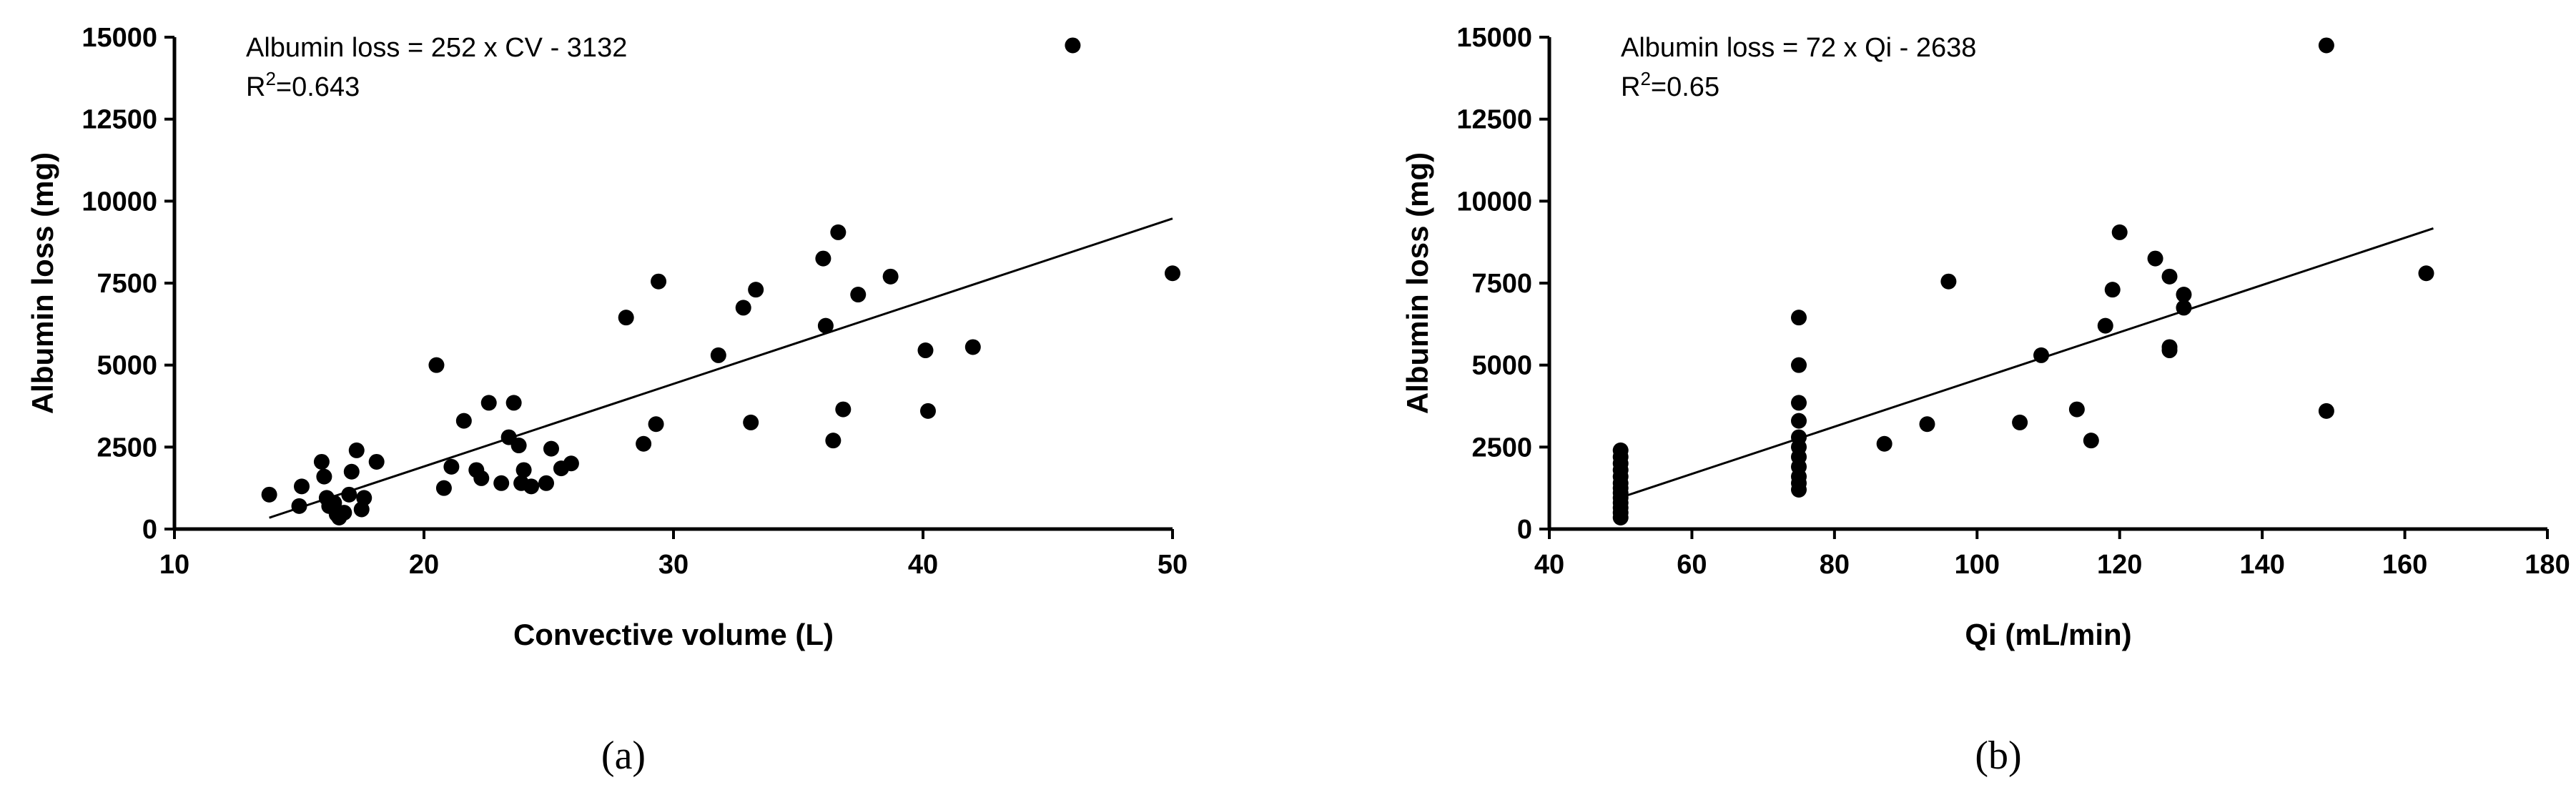 The width and height of the screenshot is (2576, 790). What do you see at coordinates (673, 634) in the screenshot?
I see `x-axis-title-a: Convective volume (L)` at bounding box center [673, 634].